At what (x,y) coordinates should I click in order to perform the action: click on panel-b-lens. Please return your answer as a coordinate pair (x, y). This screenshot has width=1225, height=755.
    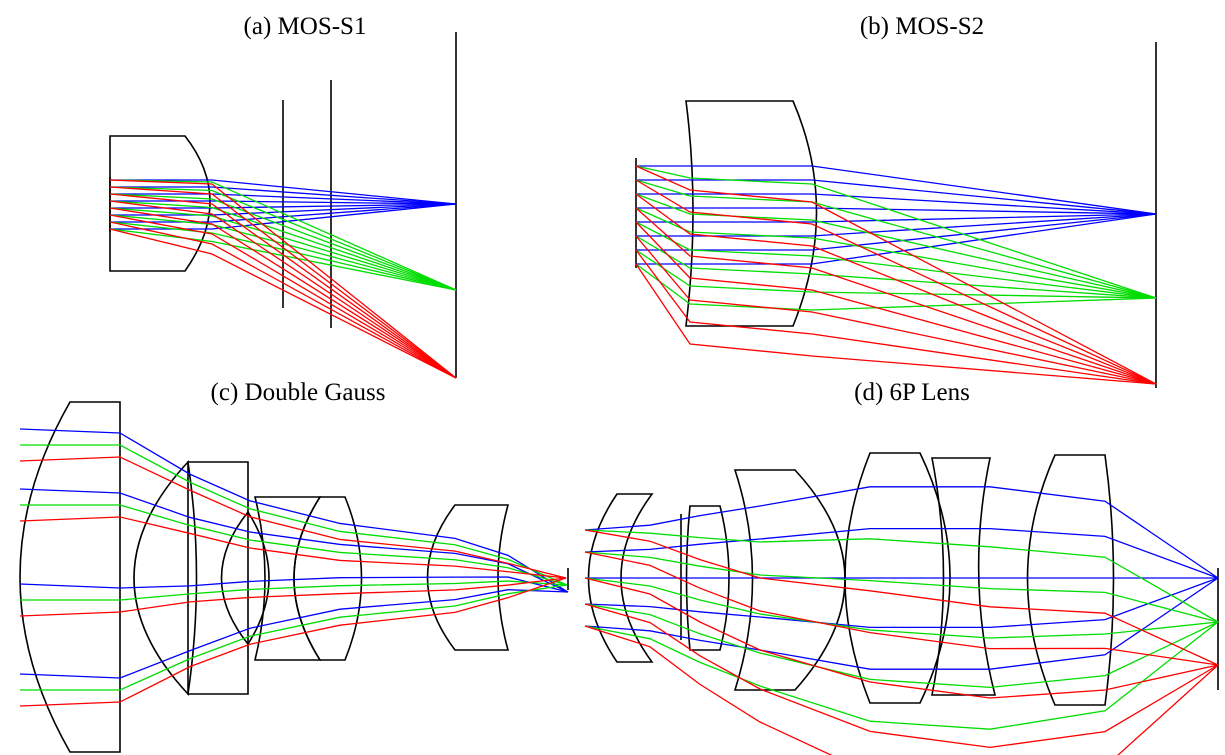
    Looking at the image, I should click on (751, 213).